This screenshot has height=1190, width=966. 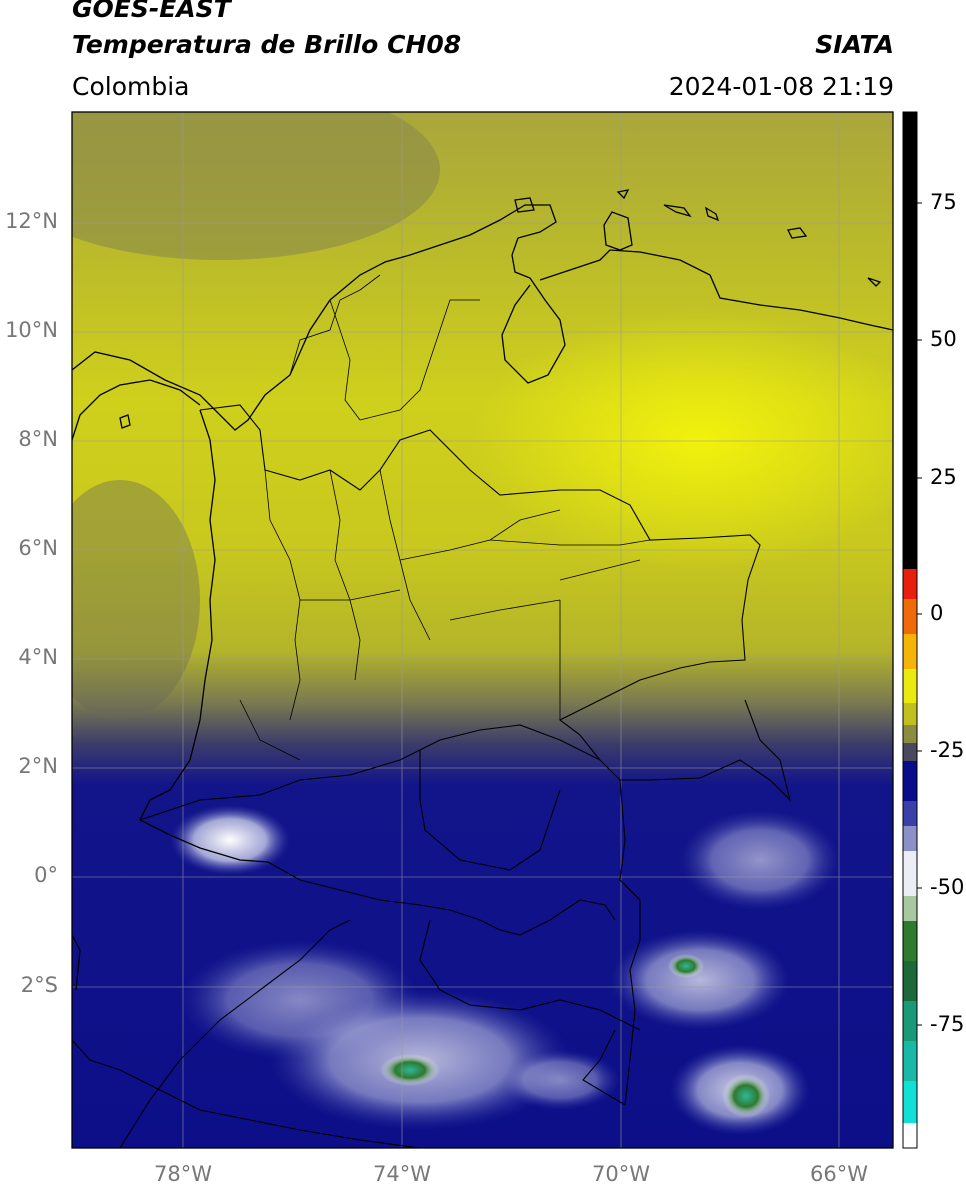 I want to click on product-title: Temperatura de Brillo CH08, so click(x=267, y=44).